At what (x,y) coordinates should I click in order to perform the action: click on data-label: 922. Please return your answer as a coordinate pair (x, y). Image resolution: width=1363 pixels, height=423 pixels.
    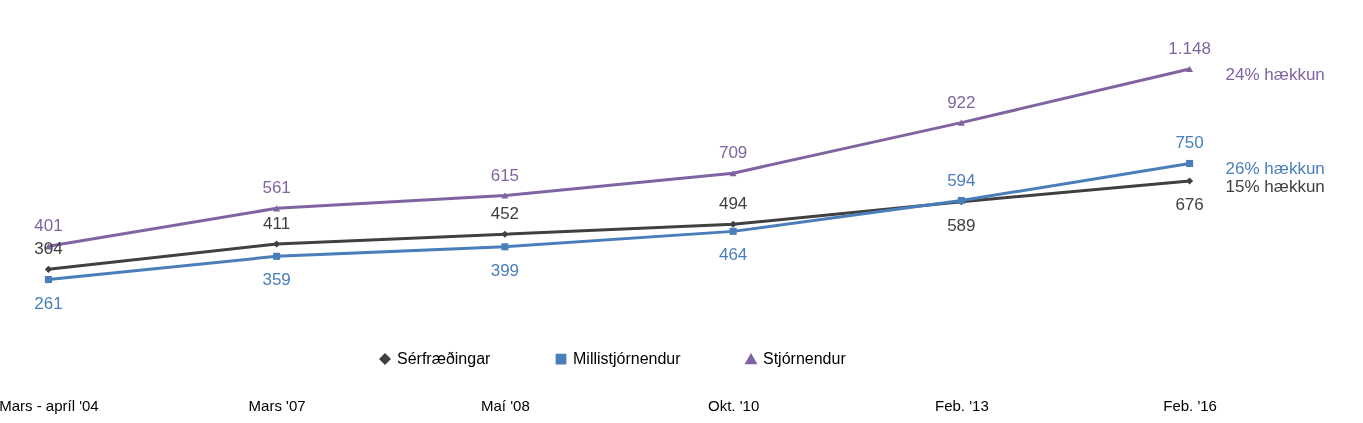
    Looking at the image, I should click on (961, 102).